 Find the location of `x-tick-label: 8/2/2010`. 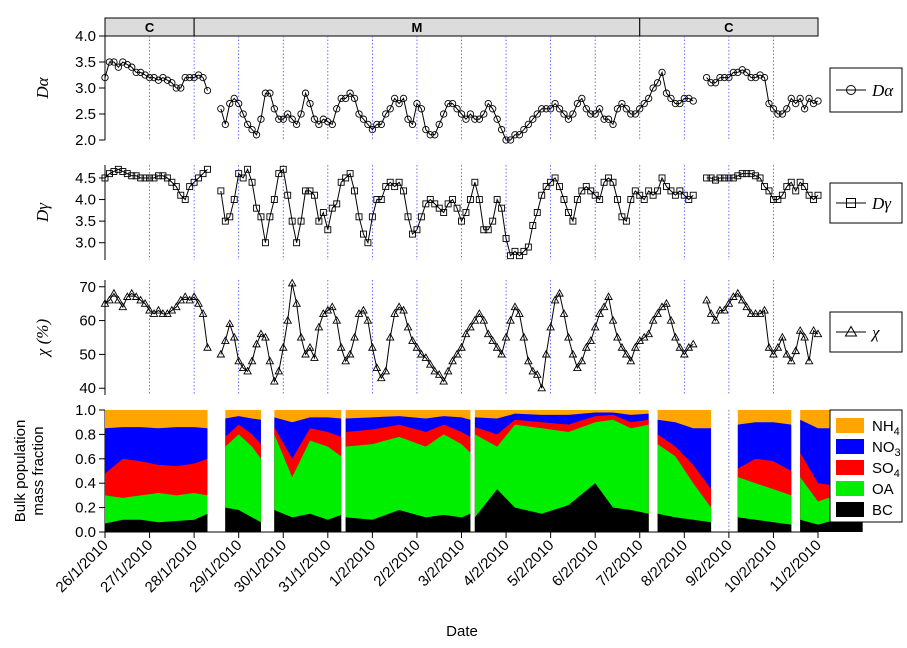

x-tick-label: 8/2/2010 is located at coordinates (664, 563).